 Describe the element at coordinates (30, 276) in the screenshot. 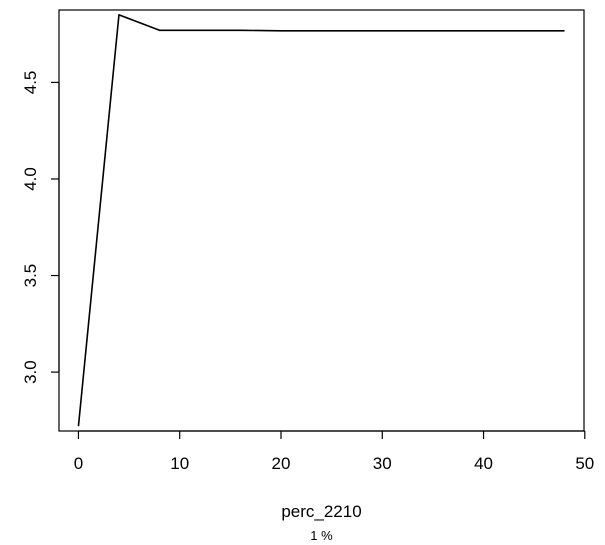

I see `y-tick-label: 3.5` at that location.